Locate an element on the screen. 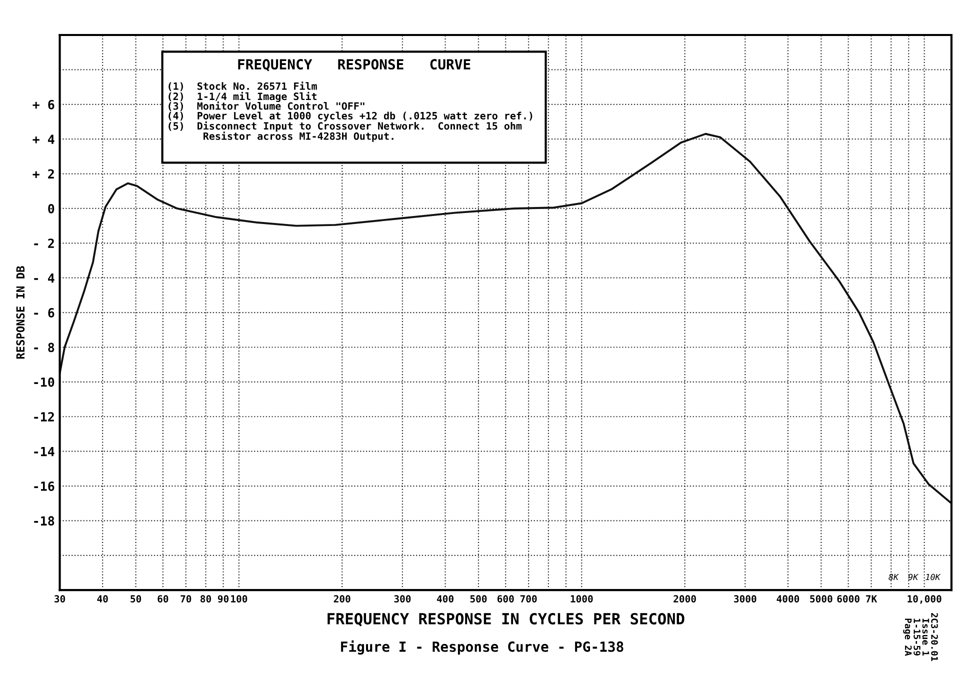  x-tick-label: 4000 is located at coordinates (788, 598).